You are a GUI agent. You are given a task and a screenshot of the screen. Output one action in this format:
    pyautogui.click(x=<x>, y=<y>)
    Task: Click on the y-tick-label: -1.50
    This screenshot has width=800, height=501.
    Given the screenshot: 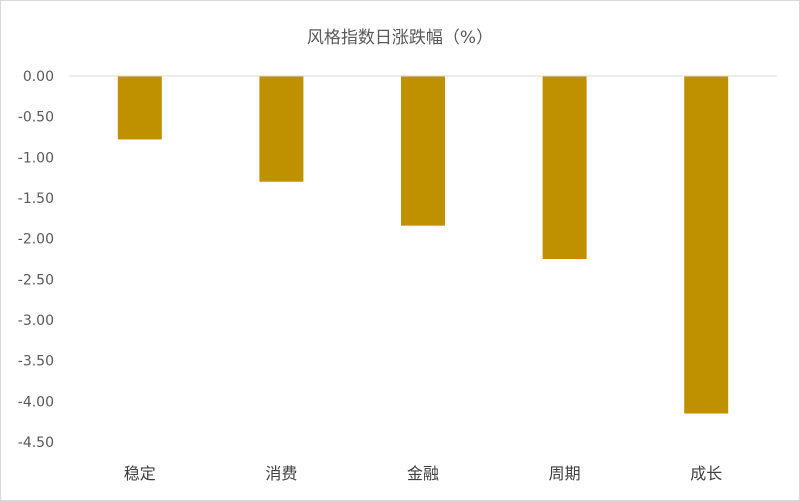 What is the action you would take?
    pyautogui.click(x=36, y=199)
    